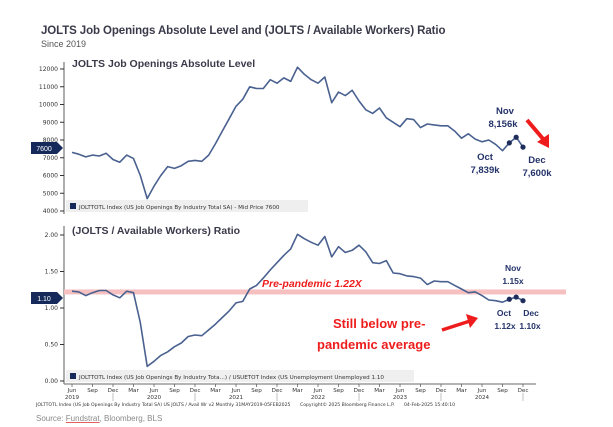 The width and height of the screenshot is (613, 427). I want to click on bottom-oct-label: Oct, so click(504, 313).